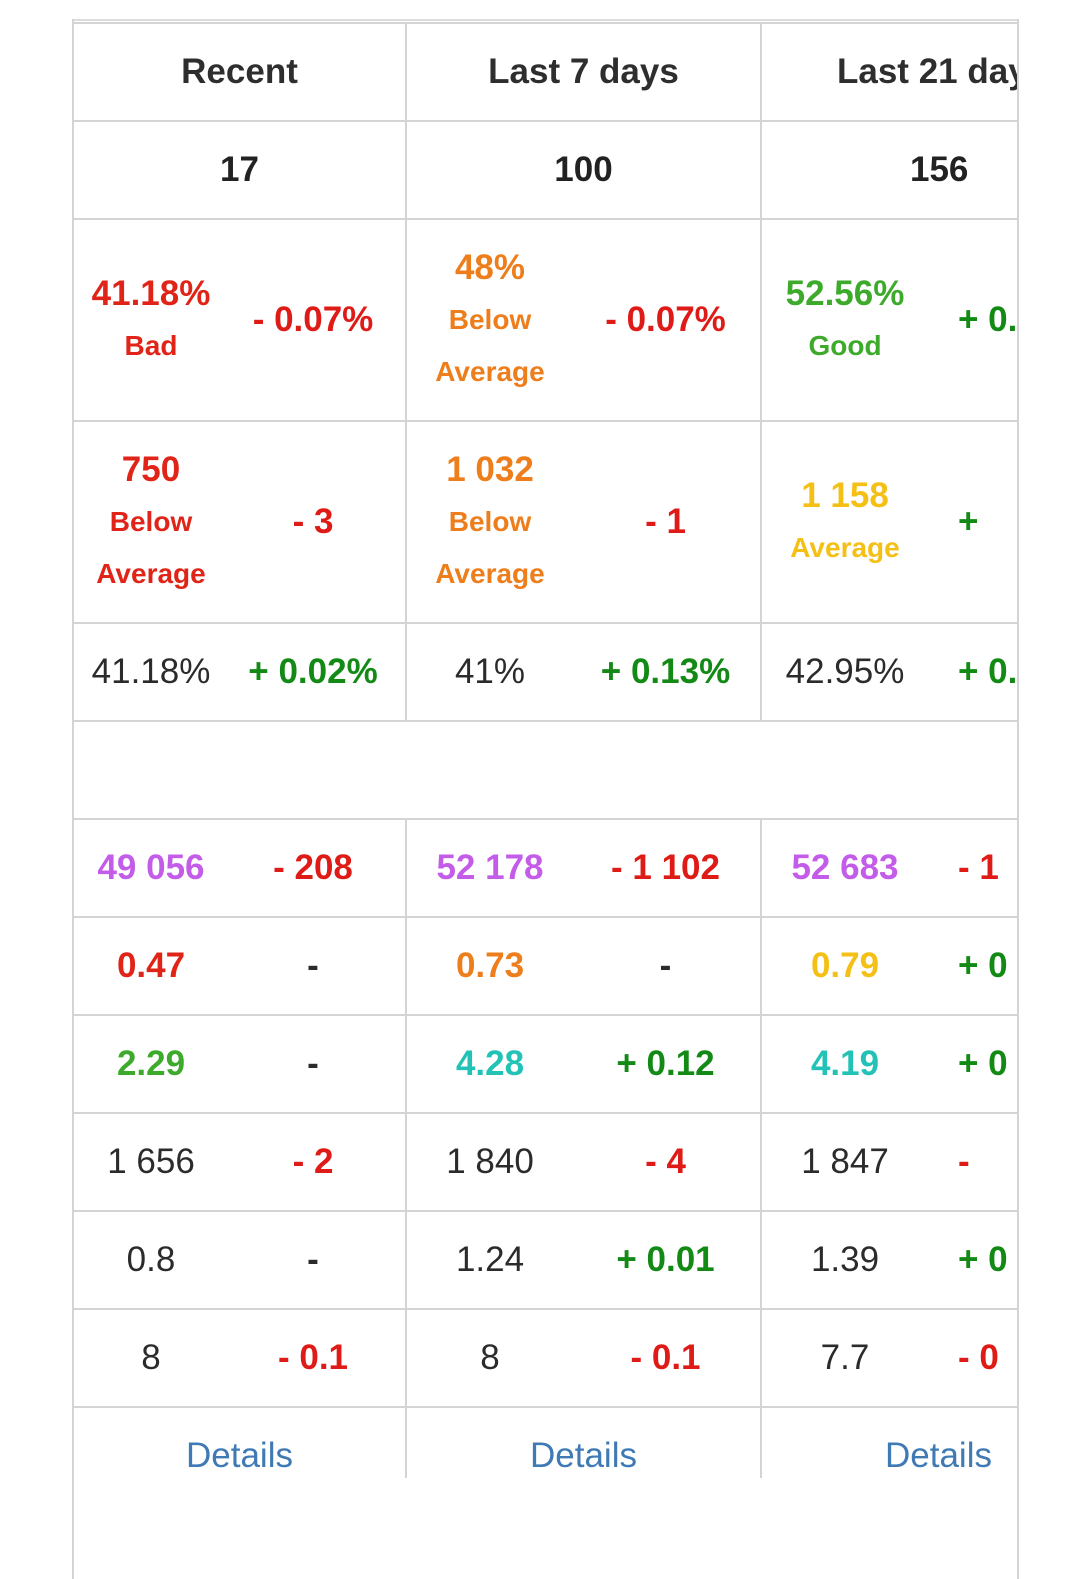 Image resolution: width=1080 pixels, height=1579 pixels. I want to click on header-row: Recent Last 7 days Last 21 days, so click(544, 72).